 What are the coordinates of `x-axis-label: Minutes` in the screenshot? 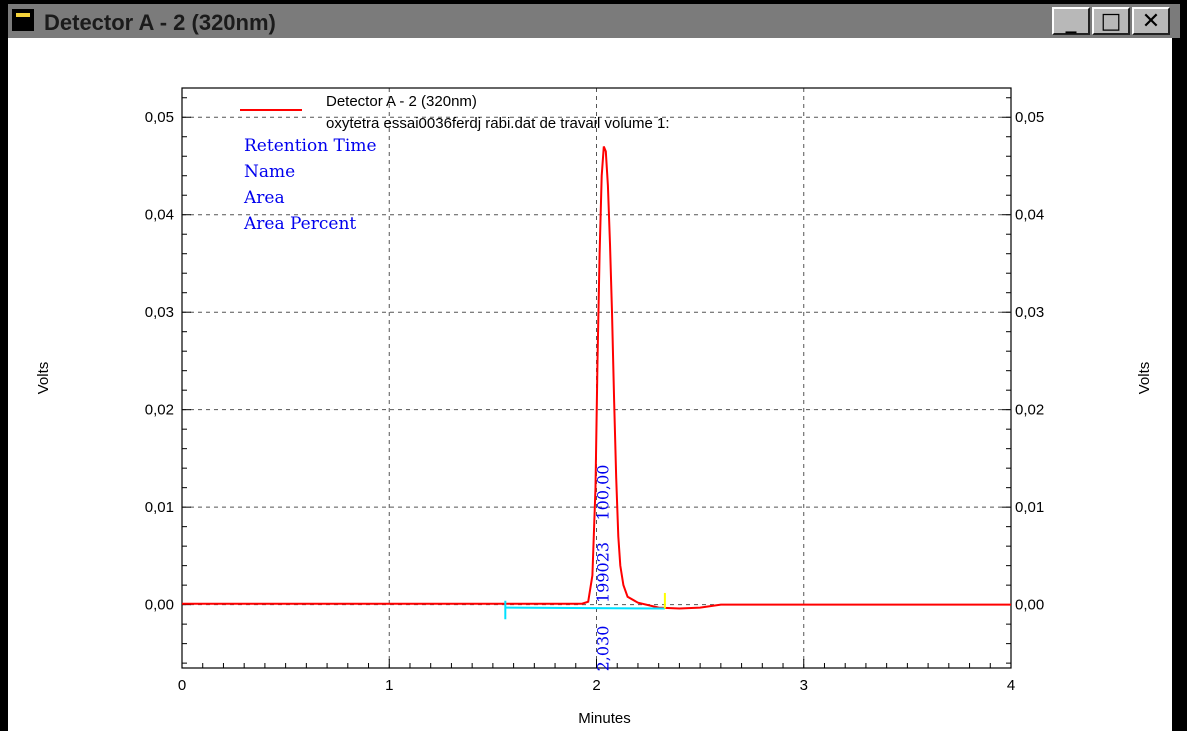 It's located at (604, 718).